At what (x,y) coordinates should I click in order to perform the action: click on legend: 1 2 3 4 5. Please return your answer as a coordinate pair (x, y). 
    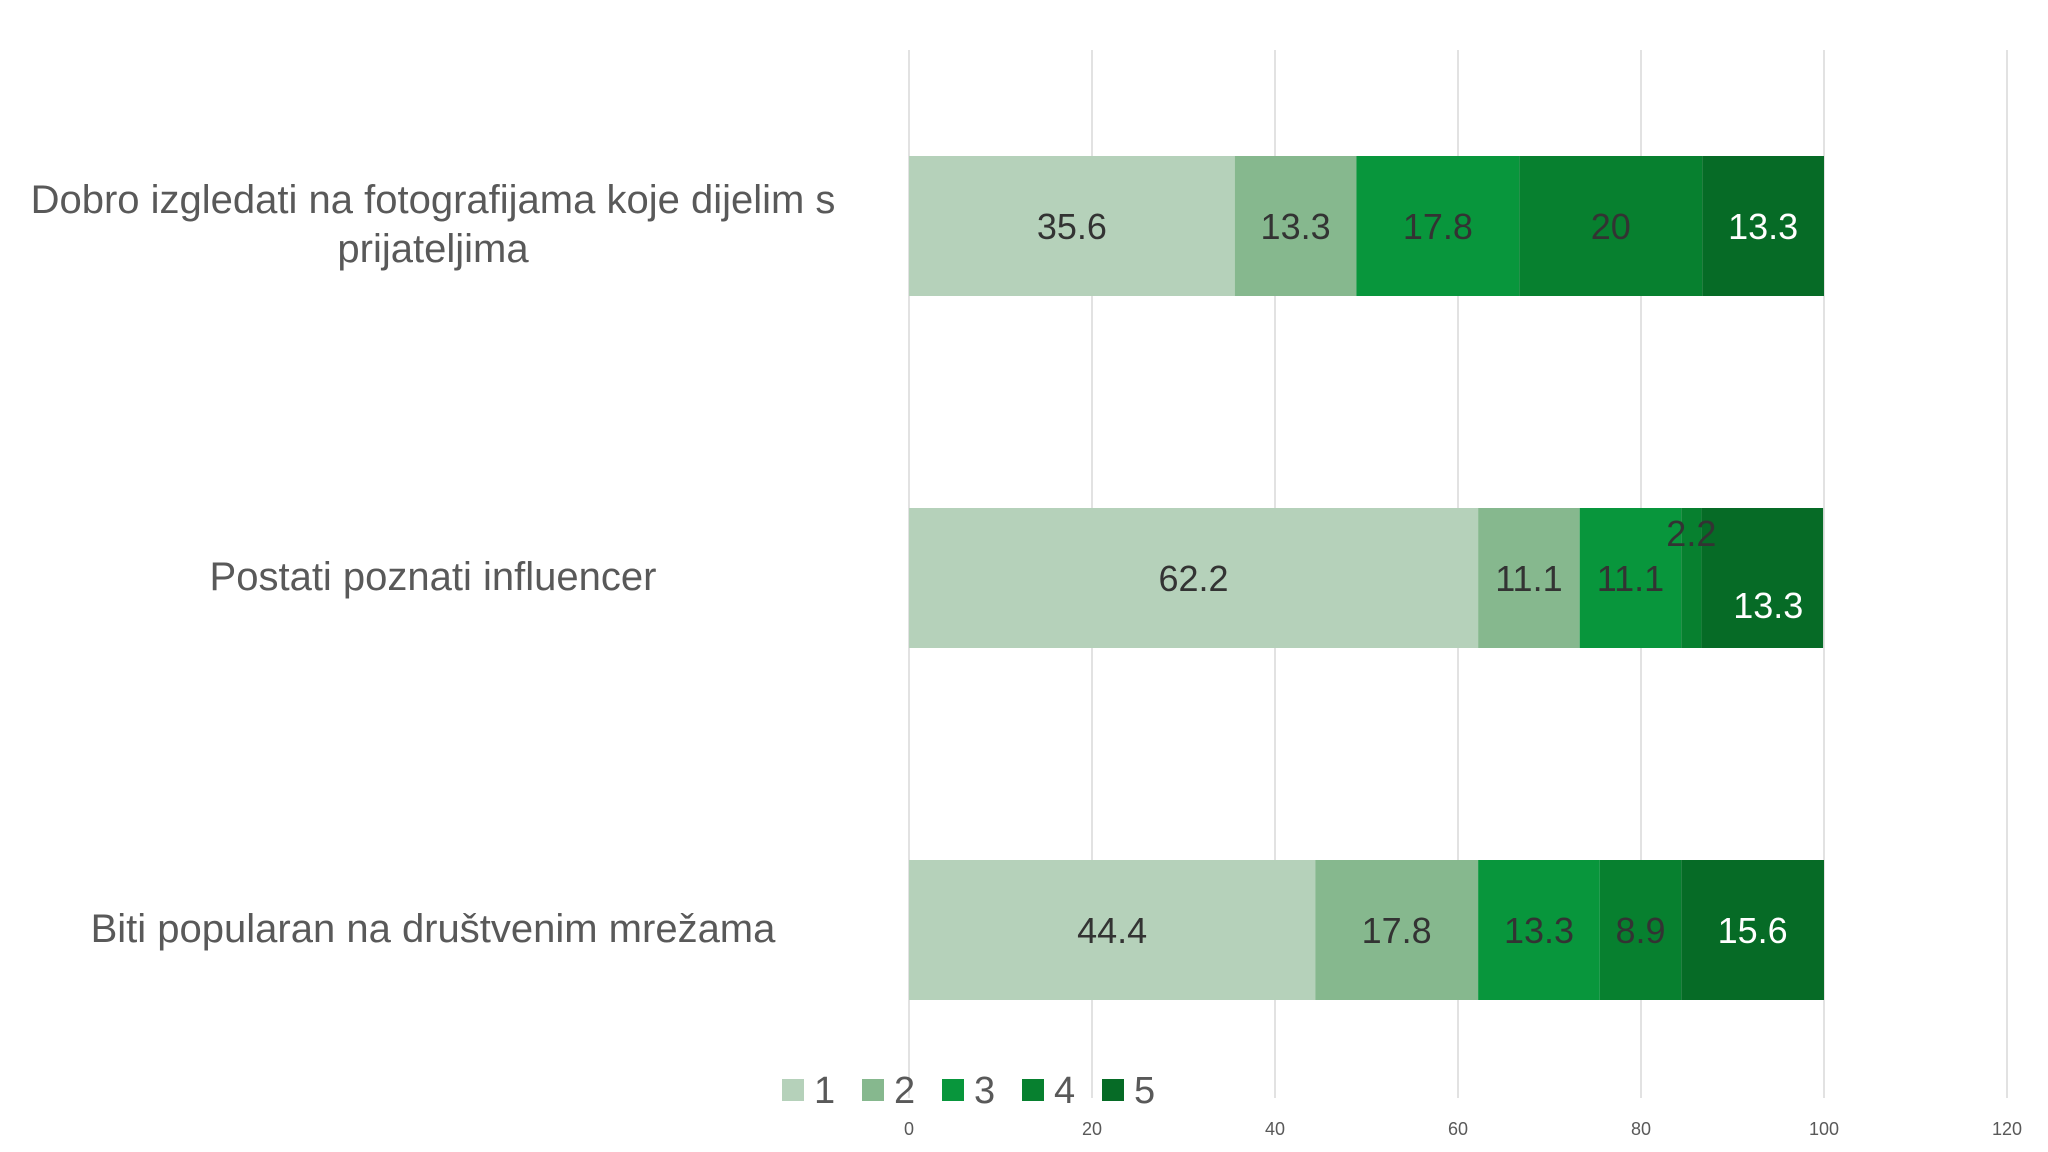
    Looking at the image, I should click on (968, 1091).